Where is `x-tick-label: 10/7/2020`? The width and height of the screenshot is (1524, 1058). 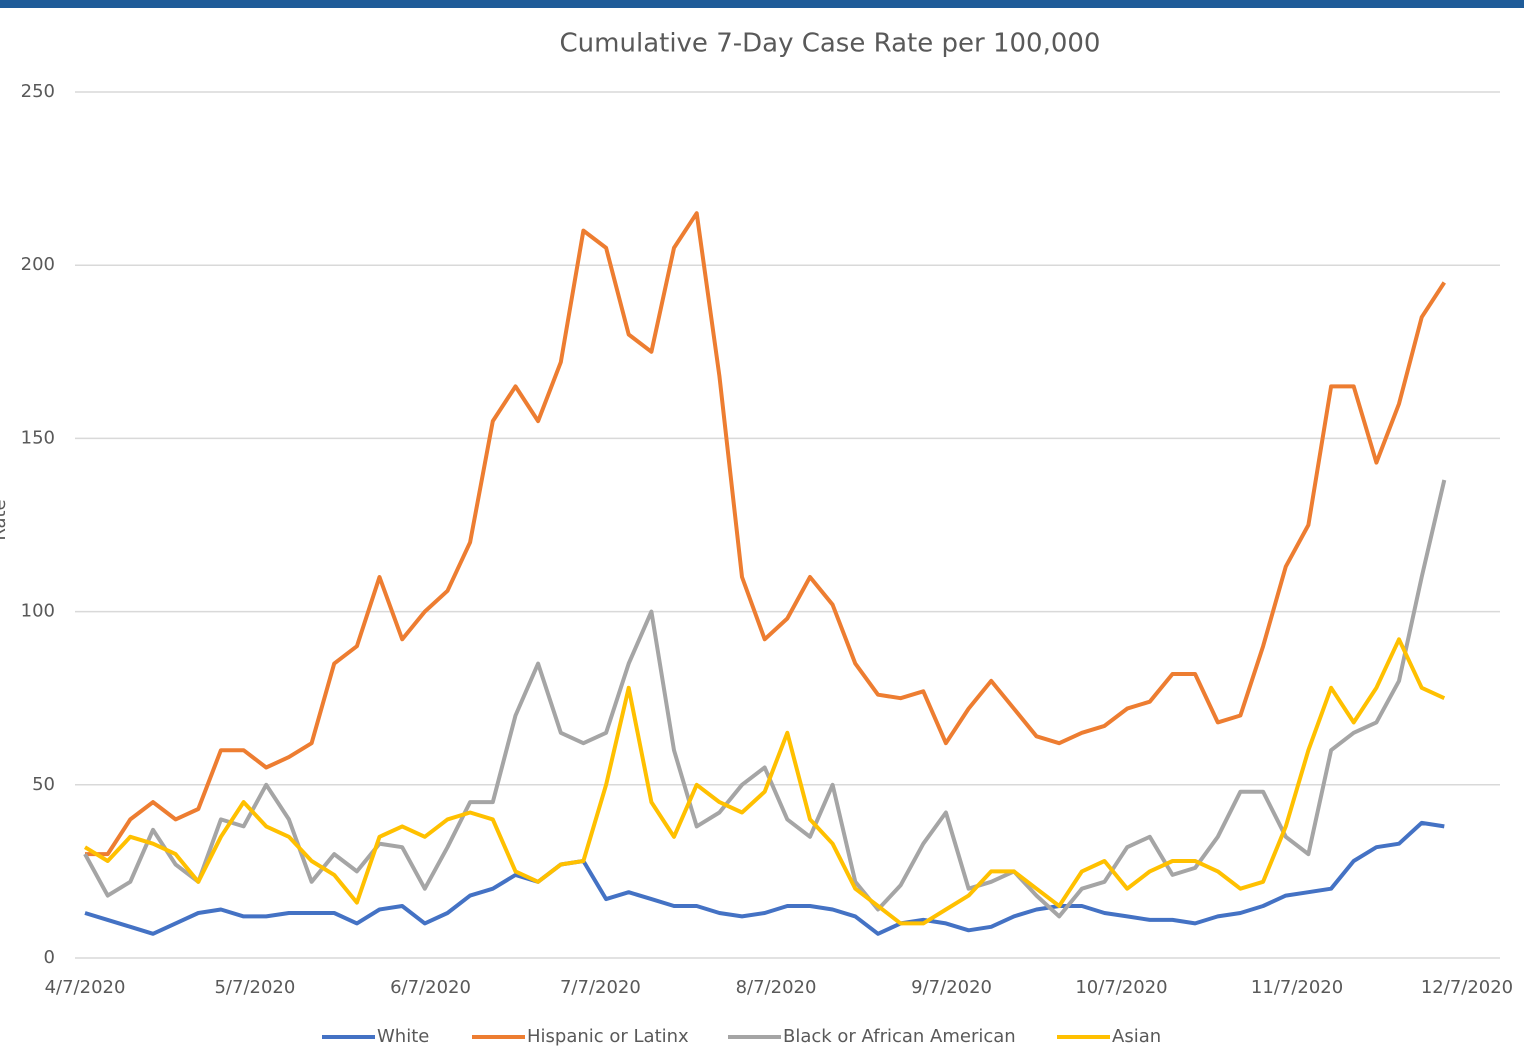 x-tick-label: 10/7/2020 is located at coordinates (1121, 987).